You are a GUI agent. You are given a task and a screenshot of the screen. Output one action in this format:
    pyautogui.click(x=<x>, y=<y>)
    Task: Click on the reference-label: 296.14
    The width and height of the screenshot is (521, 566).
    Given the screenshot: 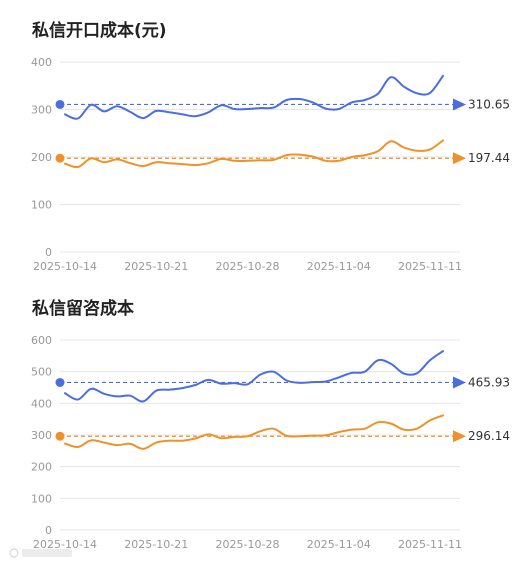 What is the action you would take?
    pyautogui.click(x=489, y=436)
    